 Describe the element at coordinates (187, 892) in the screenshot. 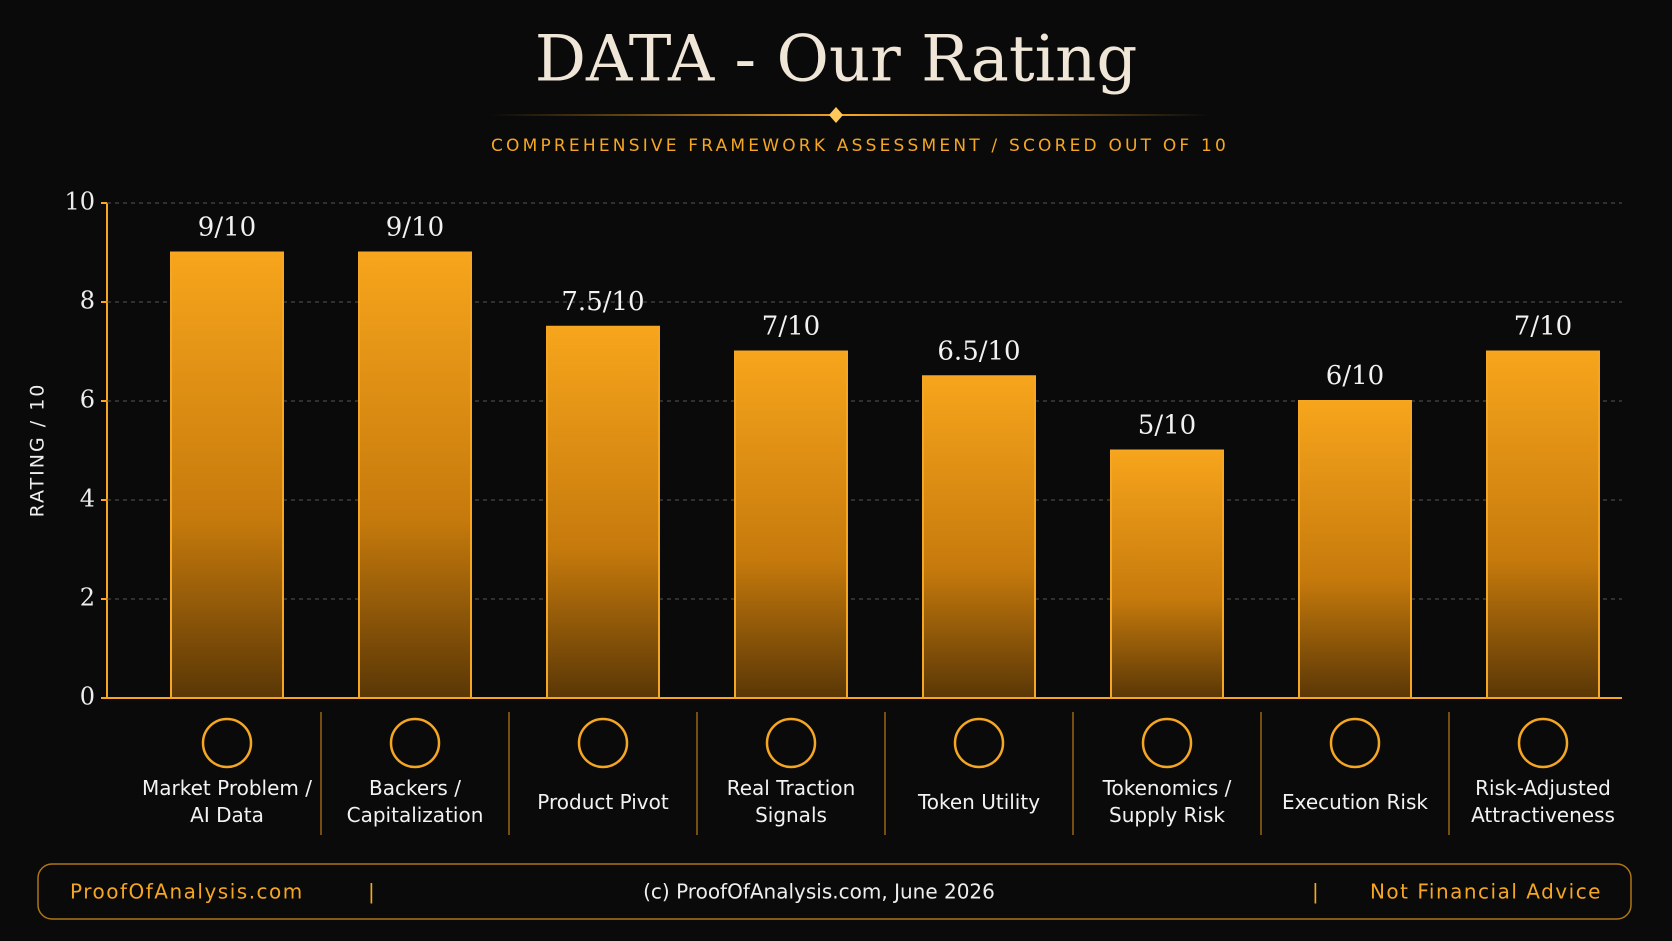

I see `footer-left: ProofOfAnalysis.com` at that location.